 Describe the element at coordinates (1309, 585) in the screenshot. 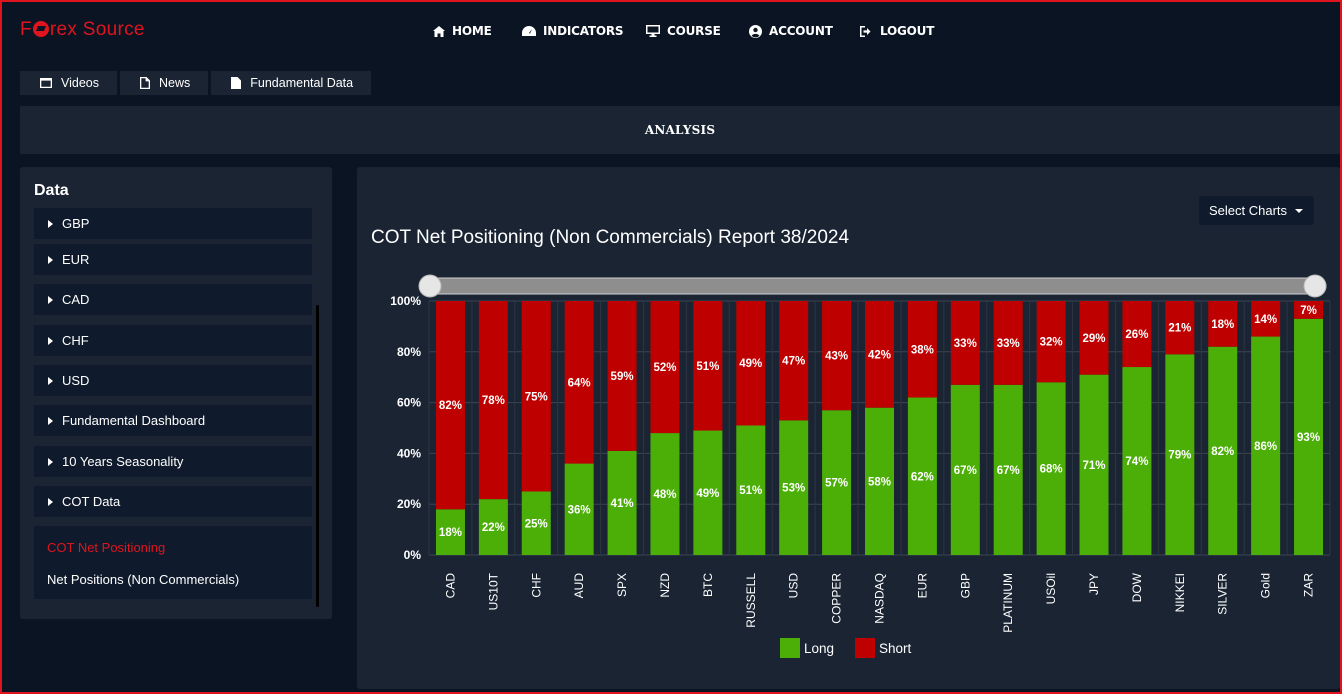

I see `x-tick-label: ZAR` at that location.